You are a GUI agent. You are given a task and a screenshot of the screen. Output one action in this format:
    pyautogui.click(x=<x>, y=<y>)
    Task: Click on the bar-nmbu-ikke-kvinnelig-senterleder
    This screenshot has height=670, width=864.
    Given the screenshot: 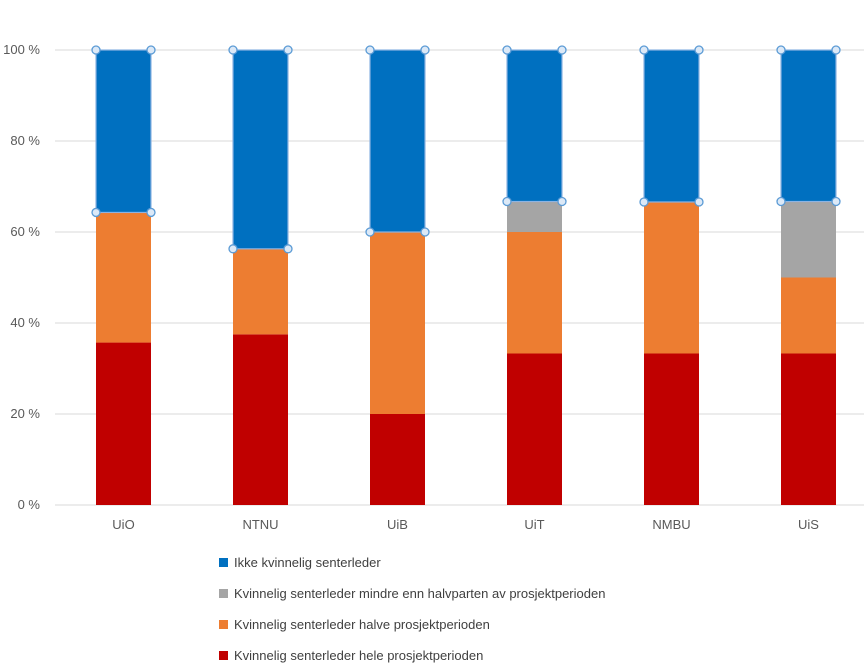 What is the action you would take?
    pyautogui.click(x=671, y=126)
    